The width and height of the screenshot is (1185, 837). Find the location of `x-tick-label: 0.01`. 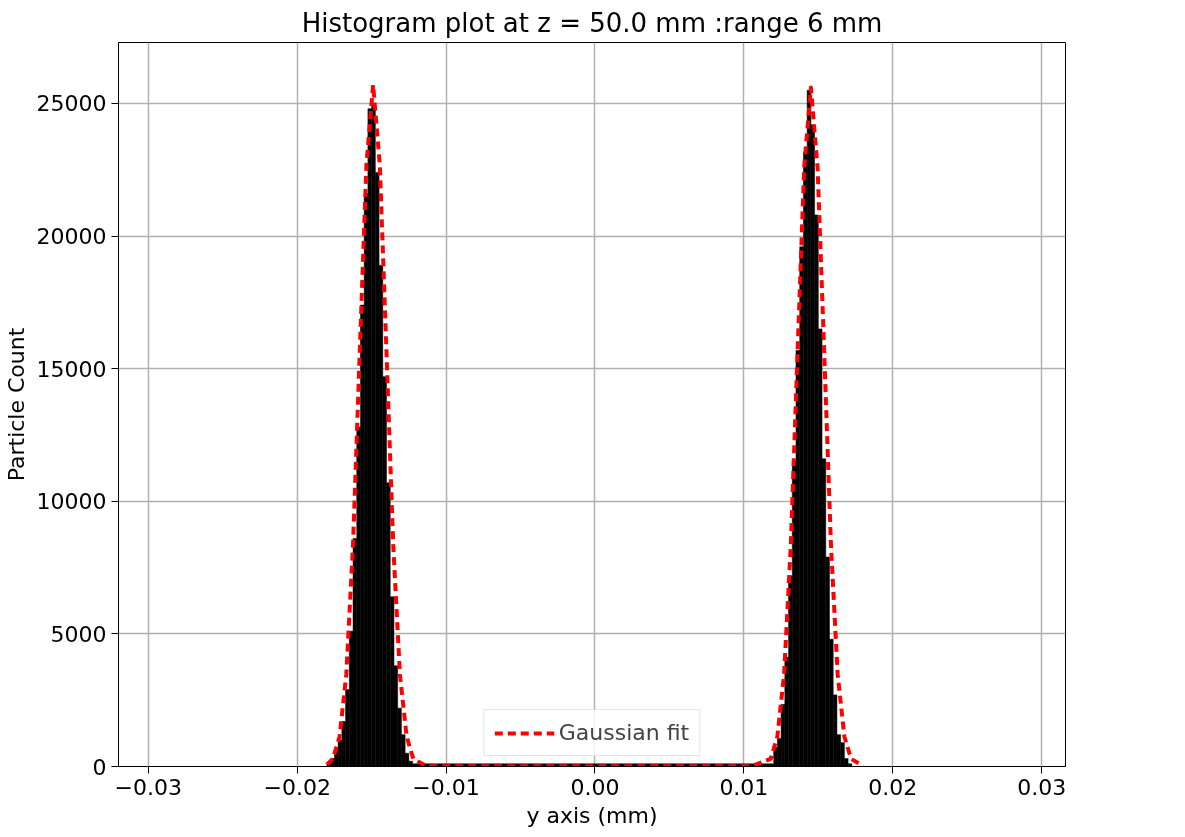

x-tick-label: 0.01 is located at coordinates (744, 787).